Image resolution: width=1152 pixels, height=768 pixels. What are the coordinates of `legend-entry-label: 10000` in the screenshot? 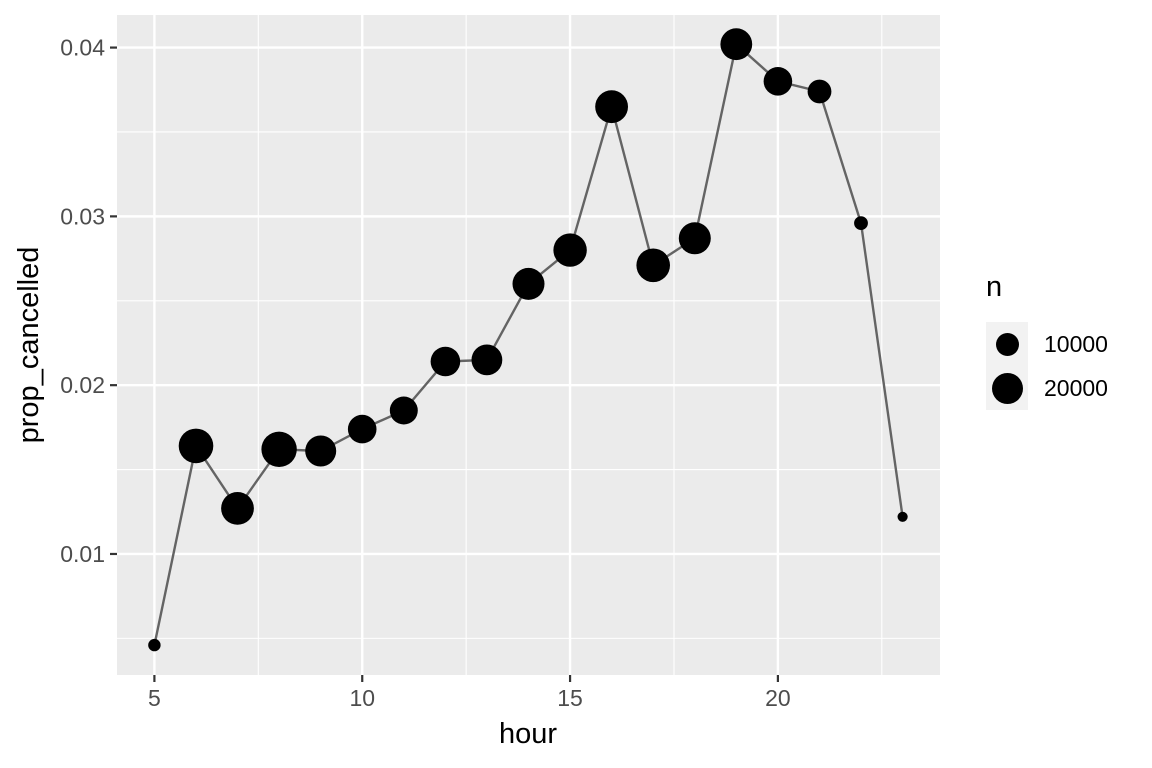 It's located at (1076, 344).